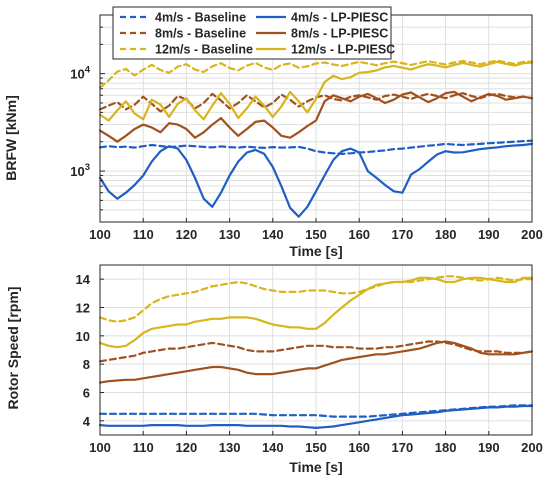 Image resolution: width=550 pixels, height=482 pixels. I want to click on rotor-speed-x-tick-label: 110, so click(143, 447).